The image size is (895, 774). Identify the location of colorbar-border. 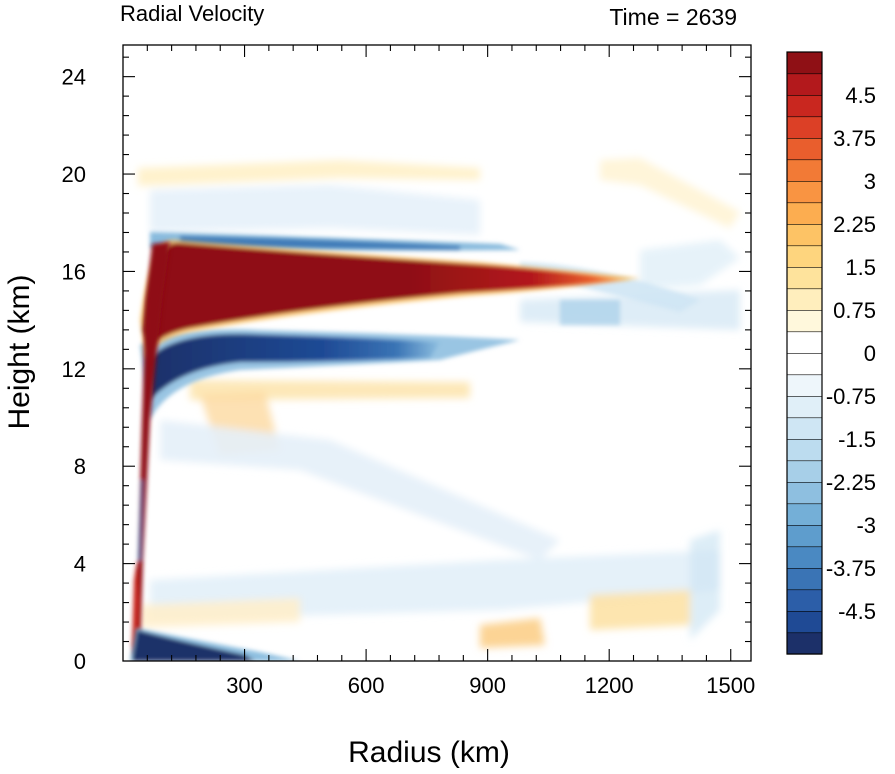
(804, 353).